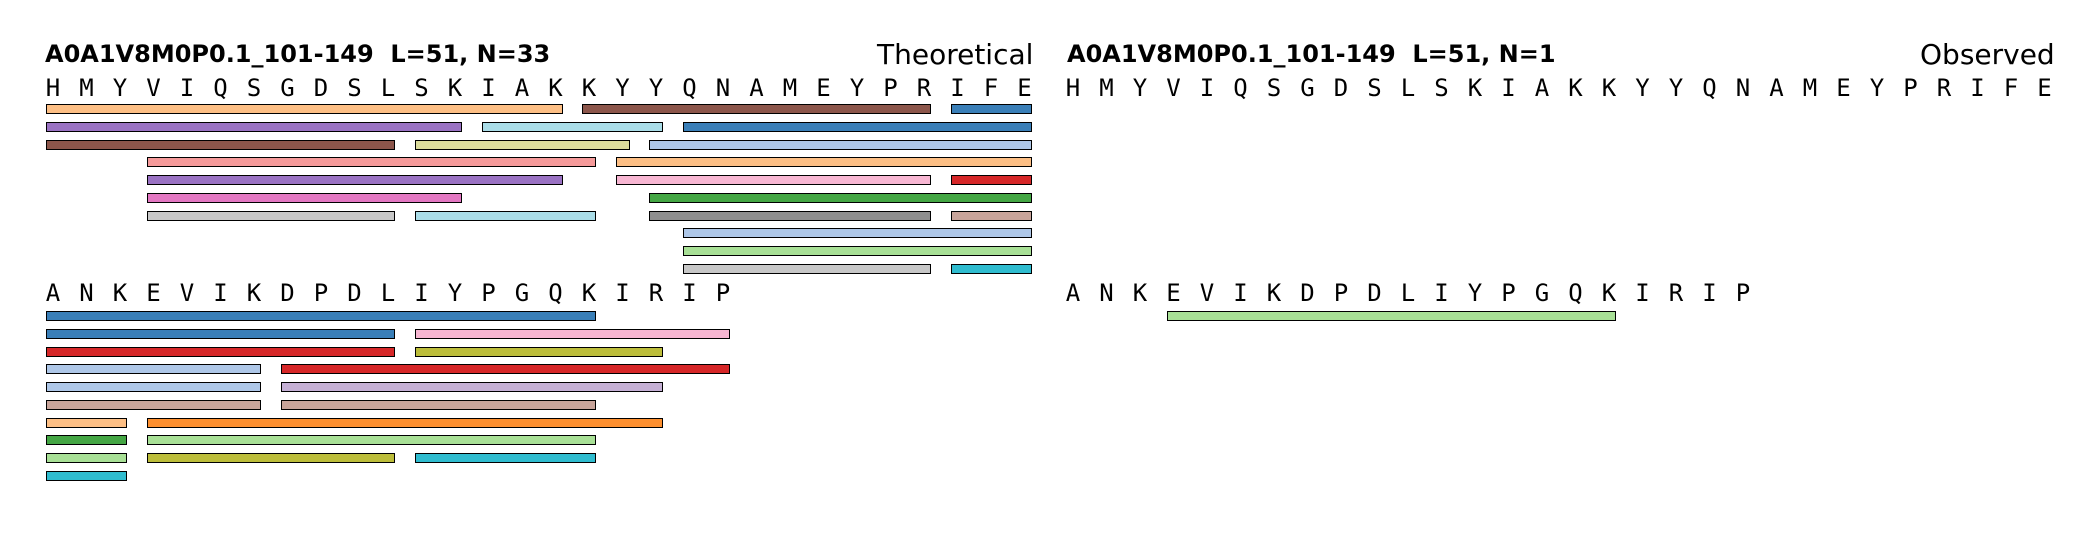 Image resolution: width=2100 pixels, height=540 pixels. Describe the element at coordinates (823, 88) in the screenshot. I see `residue-theoretical-r0-23: E` at that location.